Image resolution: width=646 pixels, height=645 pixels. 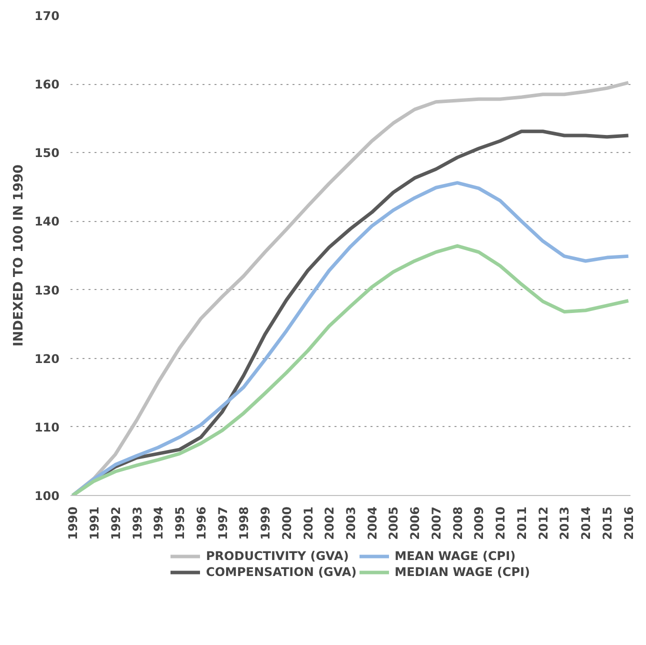 I want to click on x-tick-label: 2011, so click(x=521, y=523).